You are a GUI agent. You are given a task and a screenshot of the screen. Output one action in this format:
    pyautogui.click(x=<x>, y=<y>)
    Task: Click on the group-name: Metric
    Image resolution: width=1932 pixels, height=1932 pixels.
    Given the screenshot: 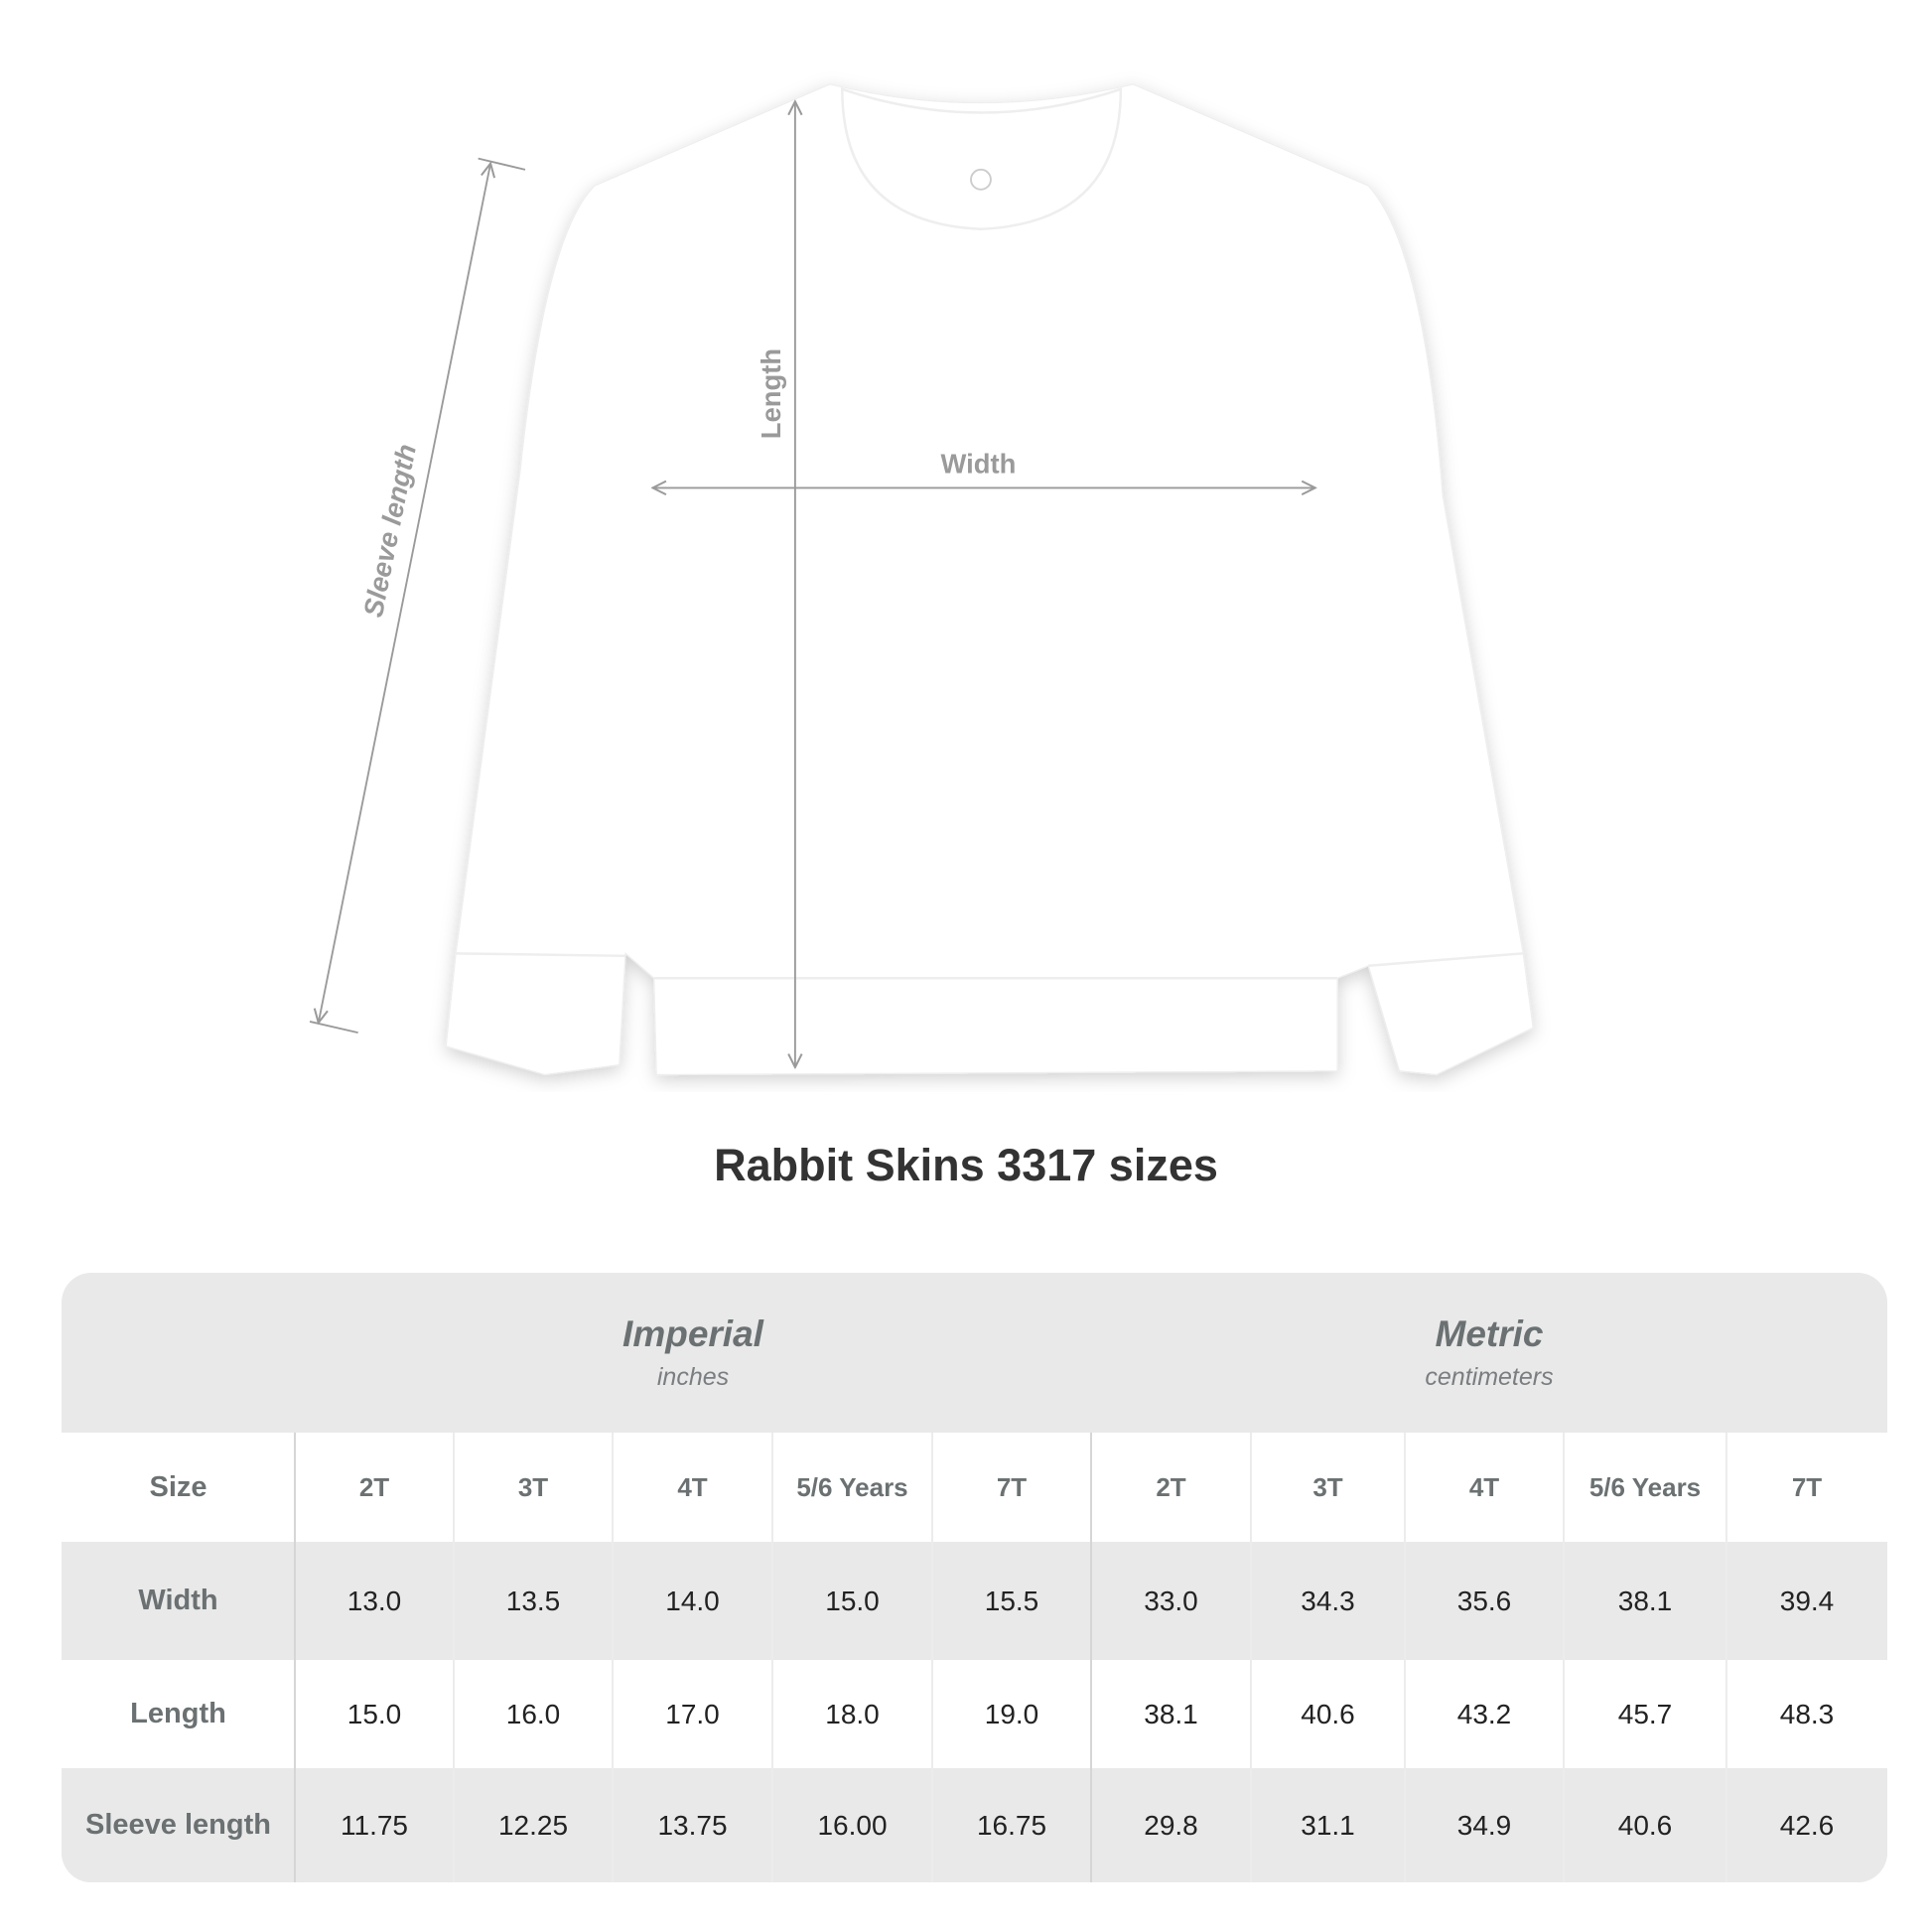 What is the action you would take?
    pyautogui.click(x=1489, y=1334)
    